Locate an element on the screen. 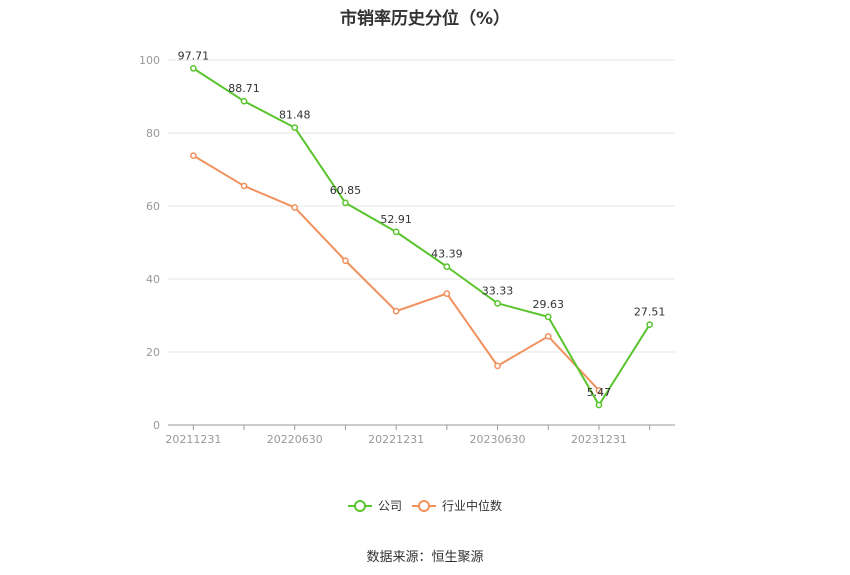  legend-item-company-marker is located at coordinates (360, 506).